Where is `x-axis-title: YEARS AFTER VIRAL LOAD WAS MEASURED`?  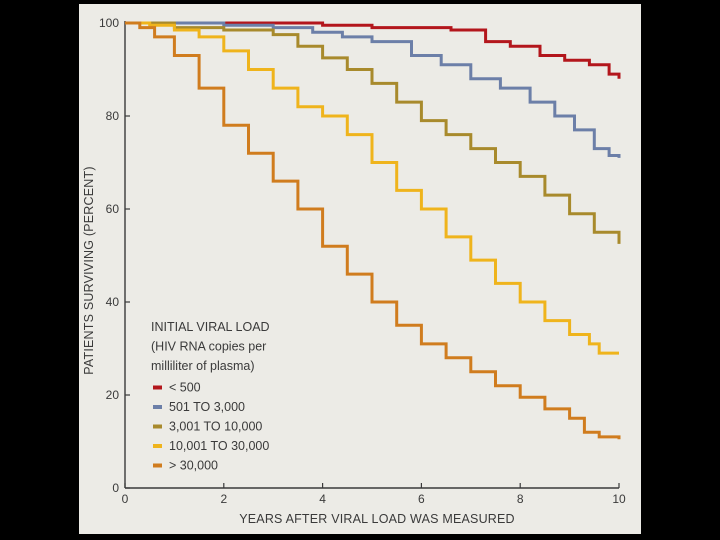 x-axis-title: YEARS AFTER VIRAL LOAD WAS MEASURED is located at coordinates (377, 519).